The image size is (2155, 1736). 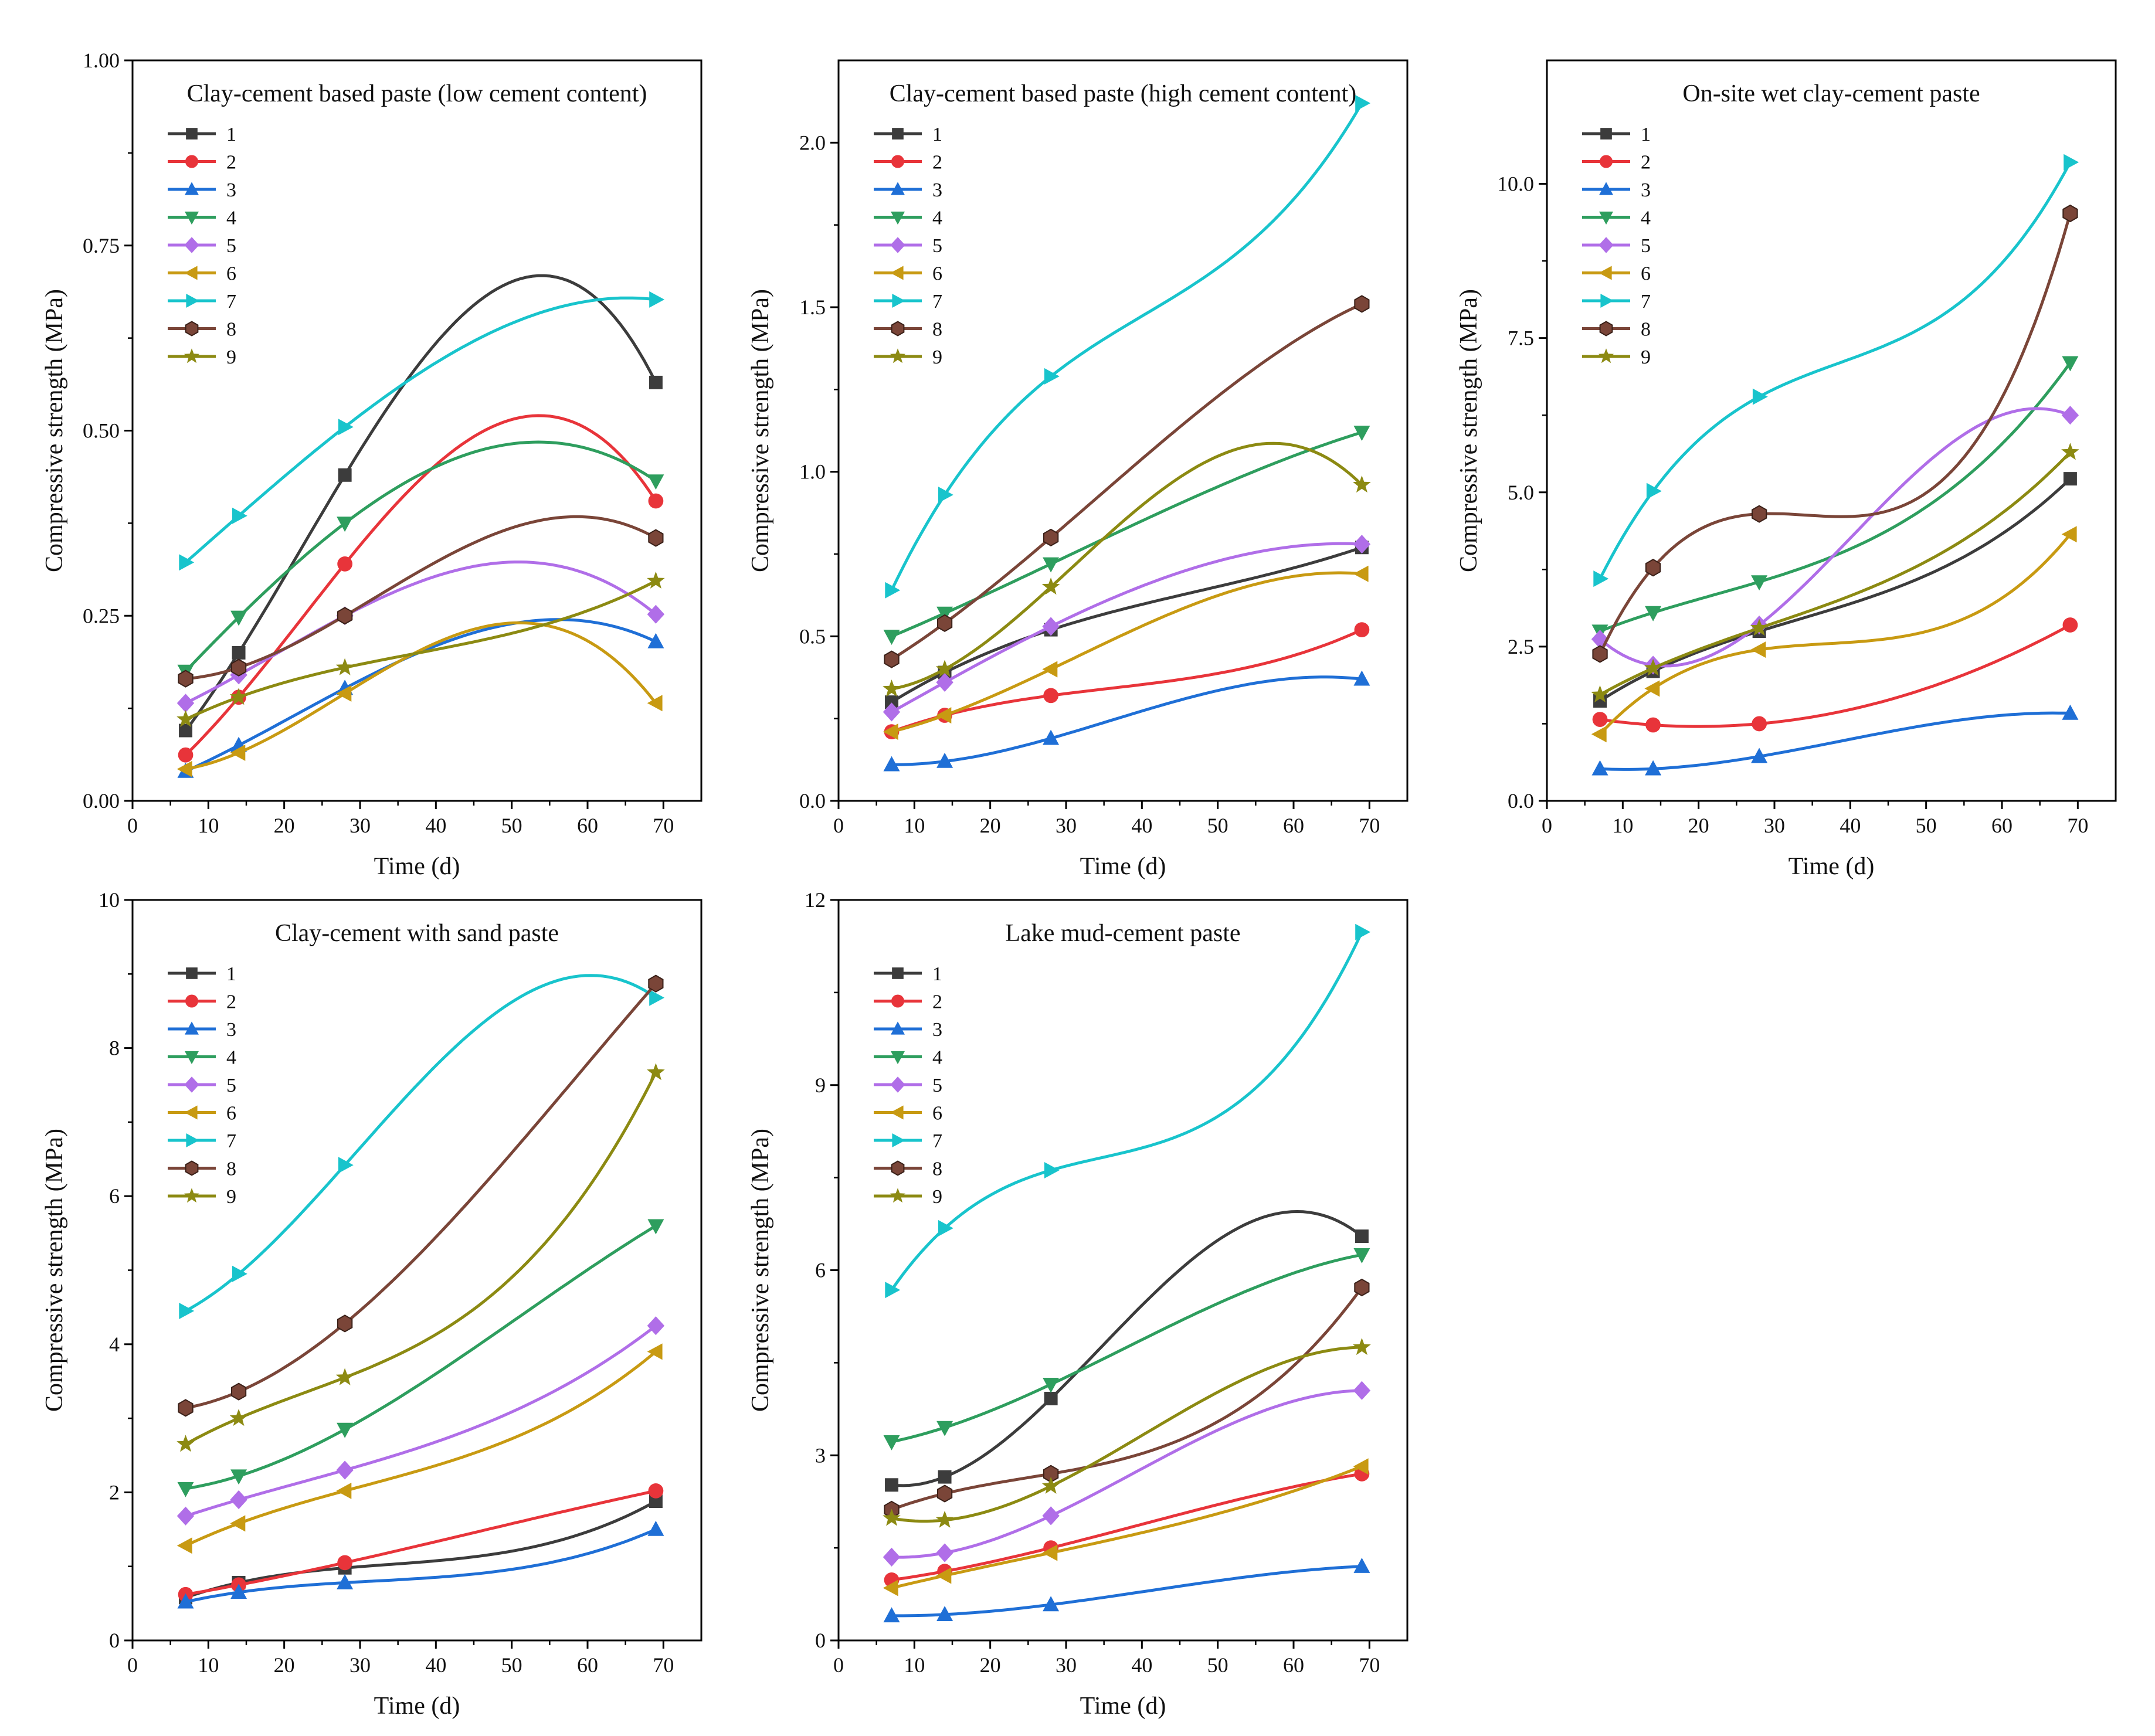 I want to click on y-tick-label: 10.0, so click(x=1515, y=184).